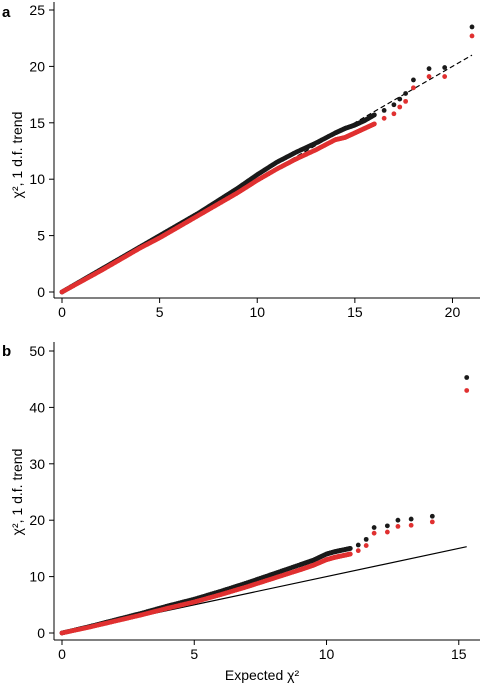 This screenshot has width=484, height=685. What do you see at coordinates (453, 312) in the screenshot?
I see `x-tick-label: 20` at bounding box center [453, 312].